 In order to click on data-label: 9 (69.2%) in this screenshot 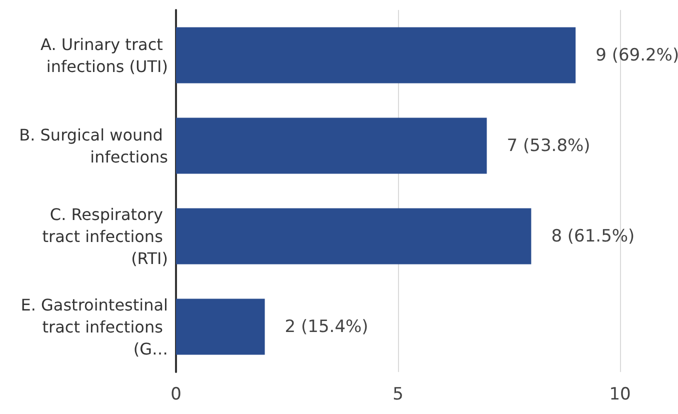, I will do `click(637, 55)`.